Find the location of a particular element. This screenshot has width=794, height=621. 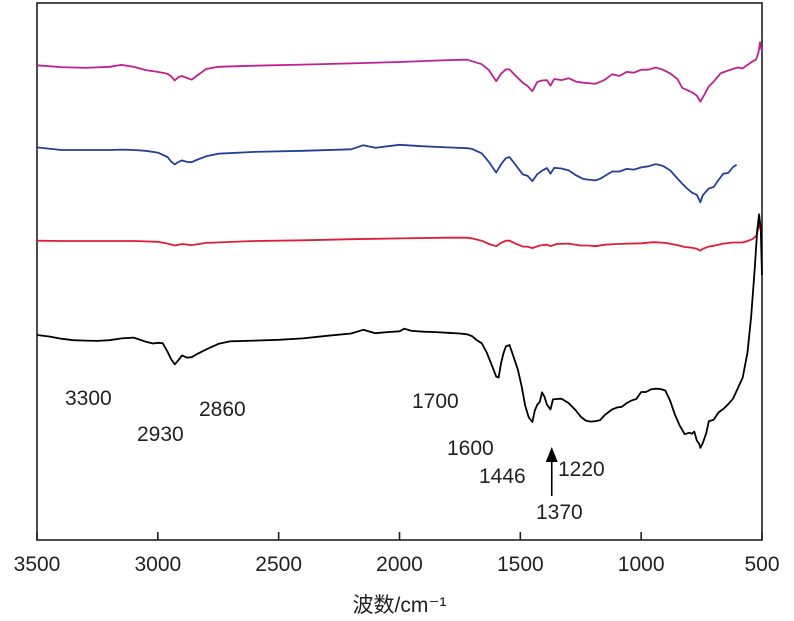

x-axis-ticks: 3500 3000 2500 2000 1500 1000 500 is located at coordinates (397, 554).